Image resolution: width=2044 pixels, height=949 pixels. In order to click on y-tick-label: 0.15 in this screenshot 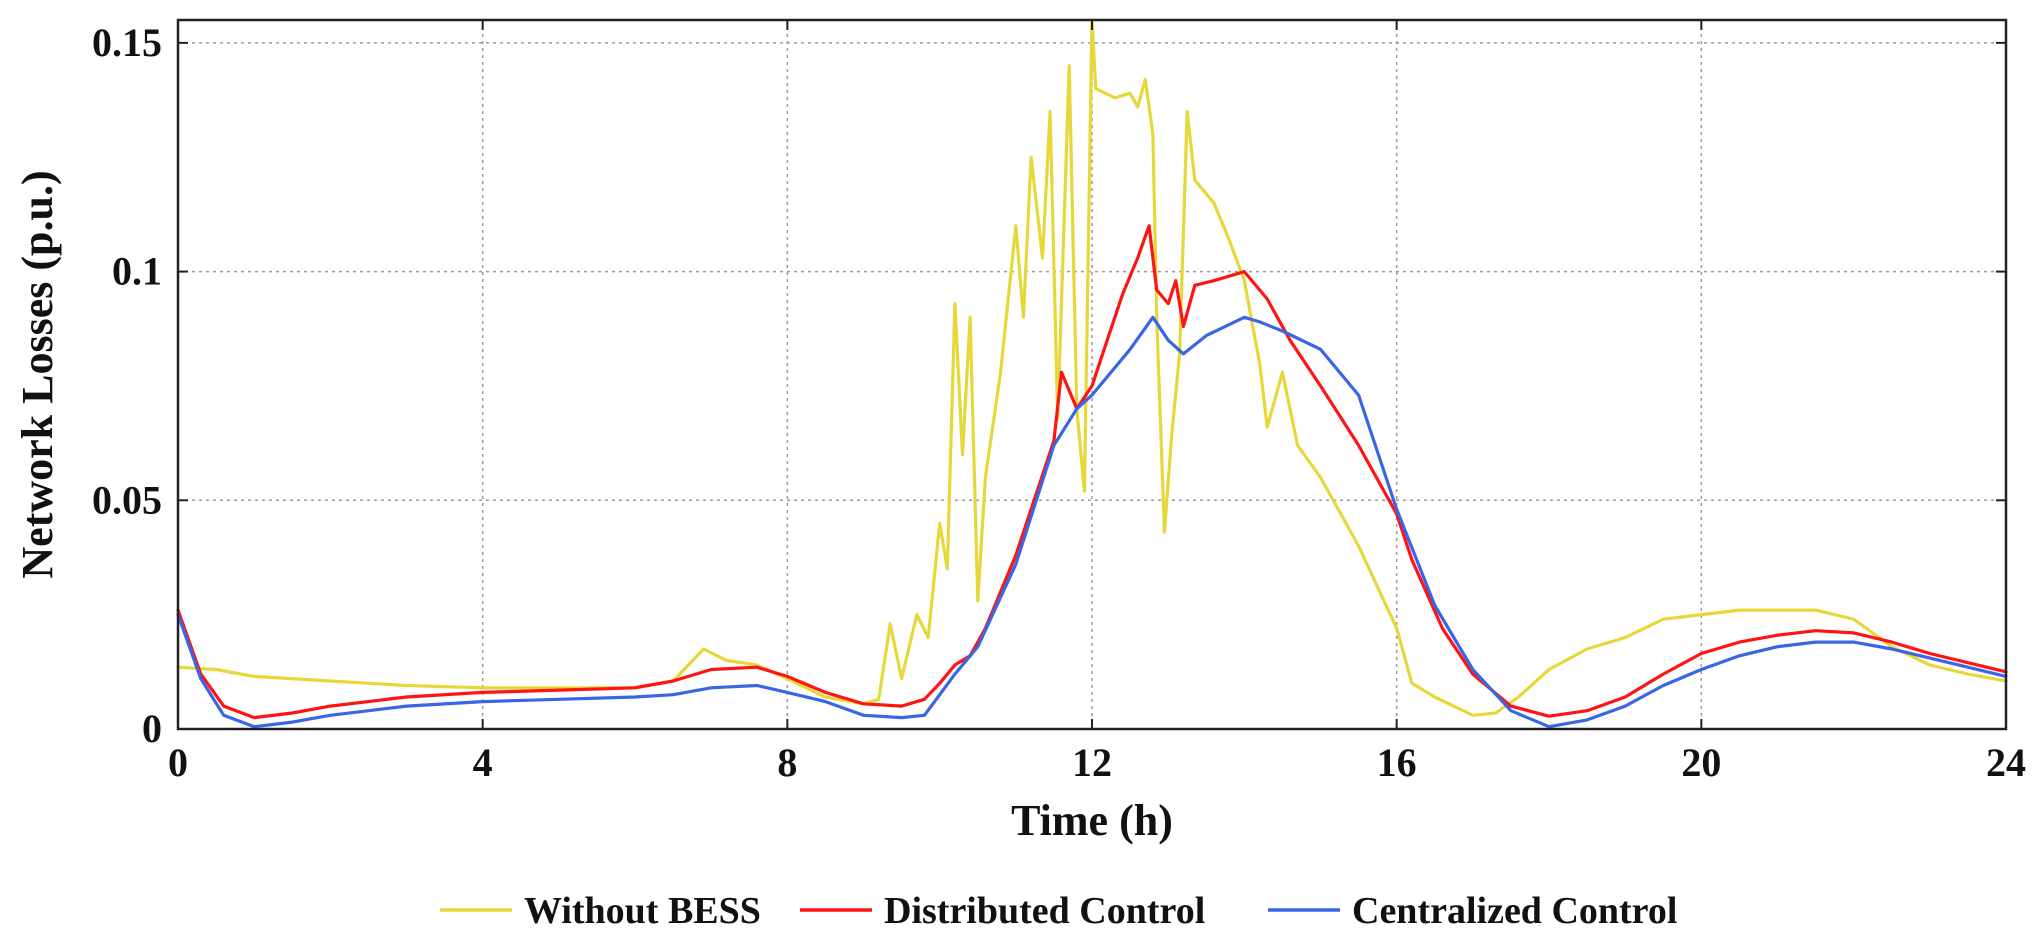, I will do `click(127, 42)`.